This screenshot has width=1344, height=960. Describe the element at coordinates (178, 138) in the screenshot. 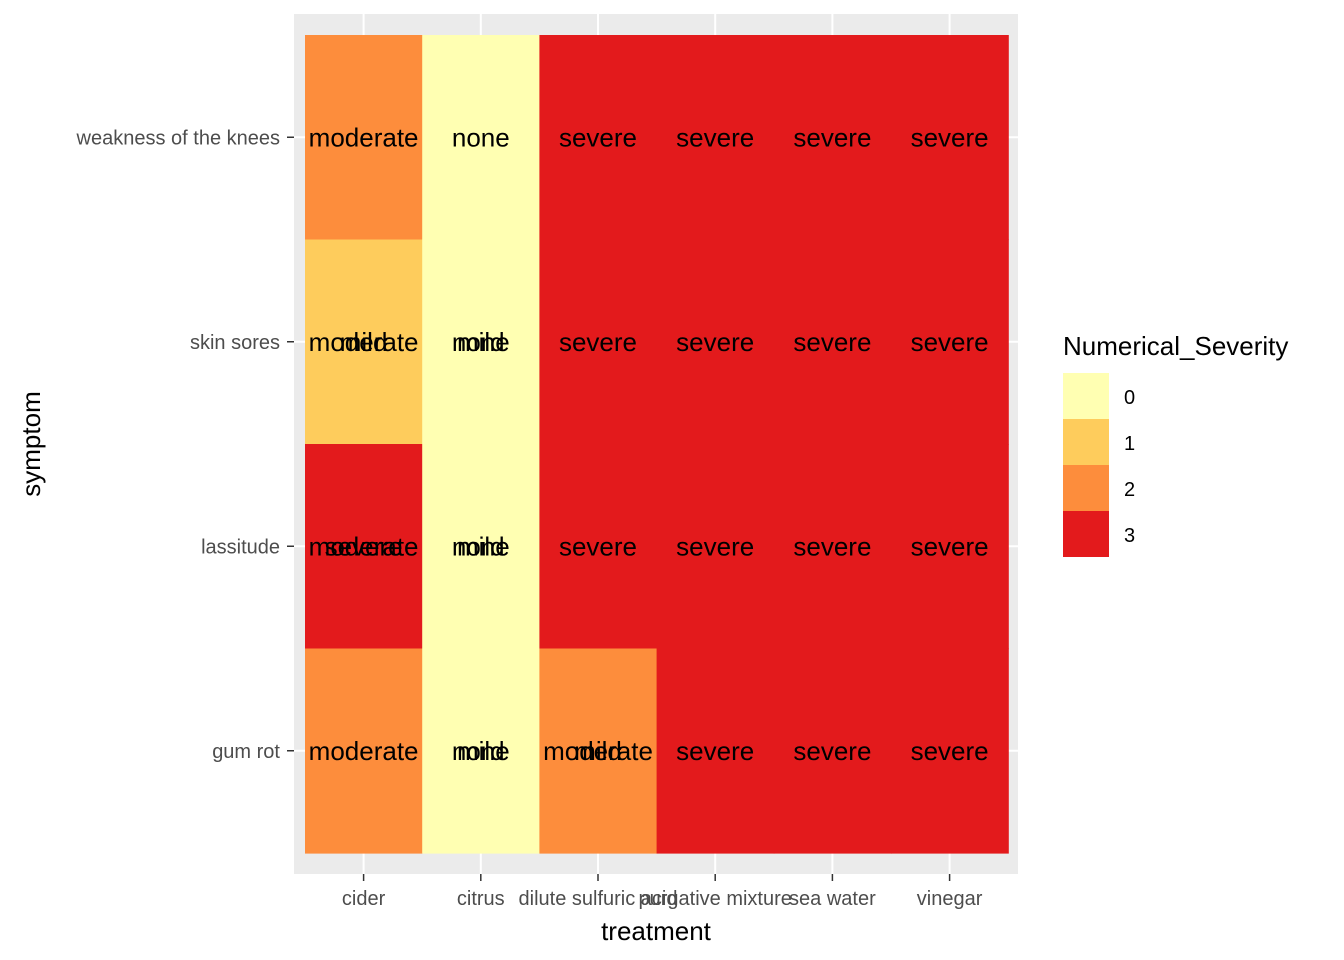

I see `y-tick-label: weakness of the knees` at that location.